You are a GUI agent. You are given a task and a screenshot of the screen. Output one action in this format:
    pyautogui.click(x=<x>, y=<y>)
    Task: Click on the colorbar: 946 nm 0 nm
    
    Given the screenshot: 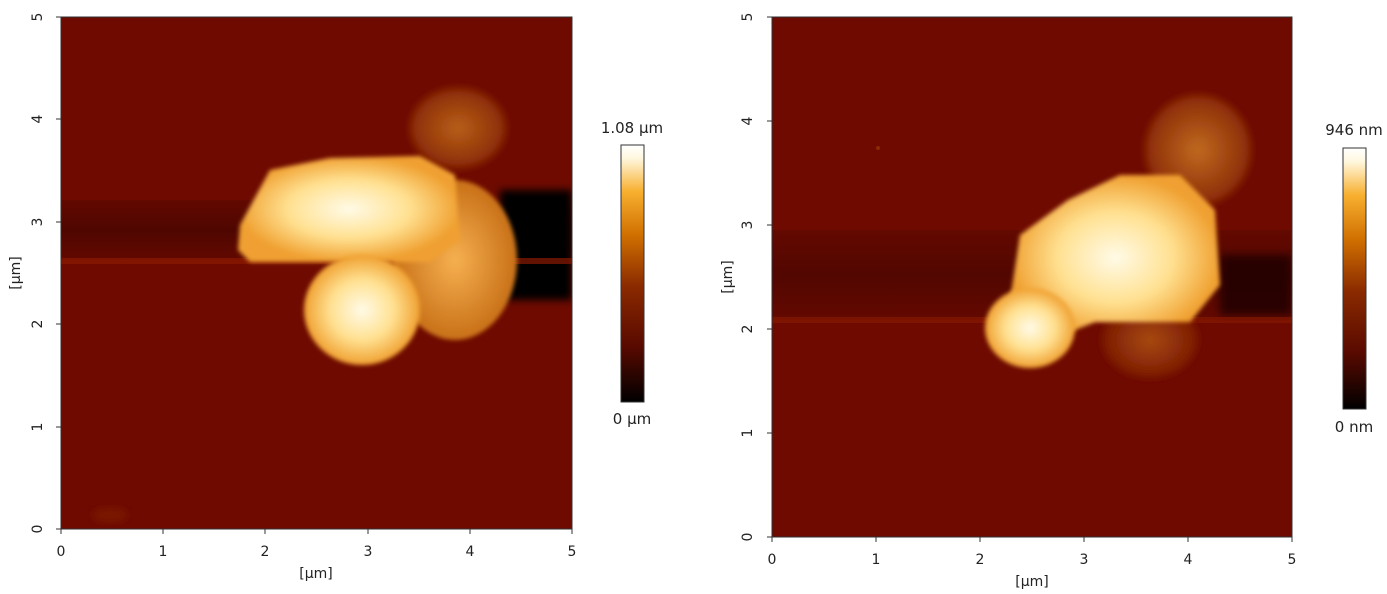 What is the action you would take?
    pyautogui.click(x=1354, y=278)
    